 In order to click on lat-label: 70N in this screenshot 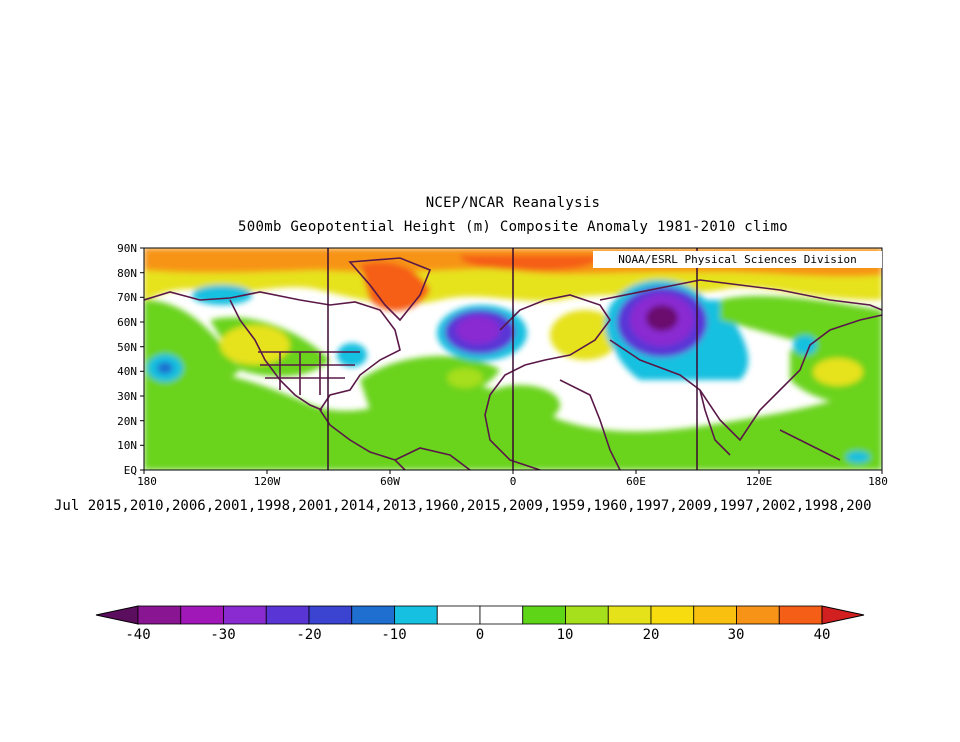, I will do `click(127, 297)`.